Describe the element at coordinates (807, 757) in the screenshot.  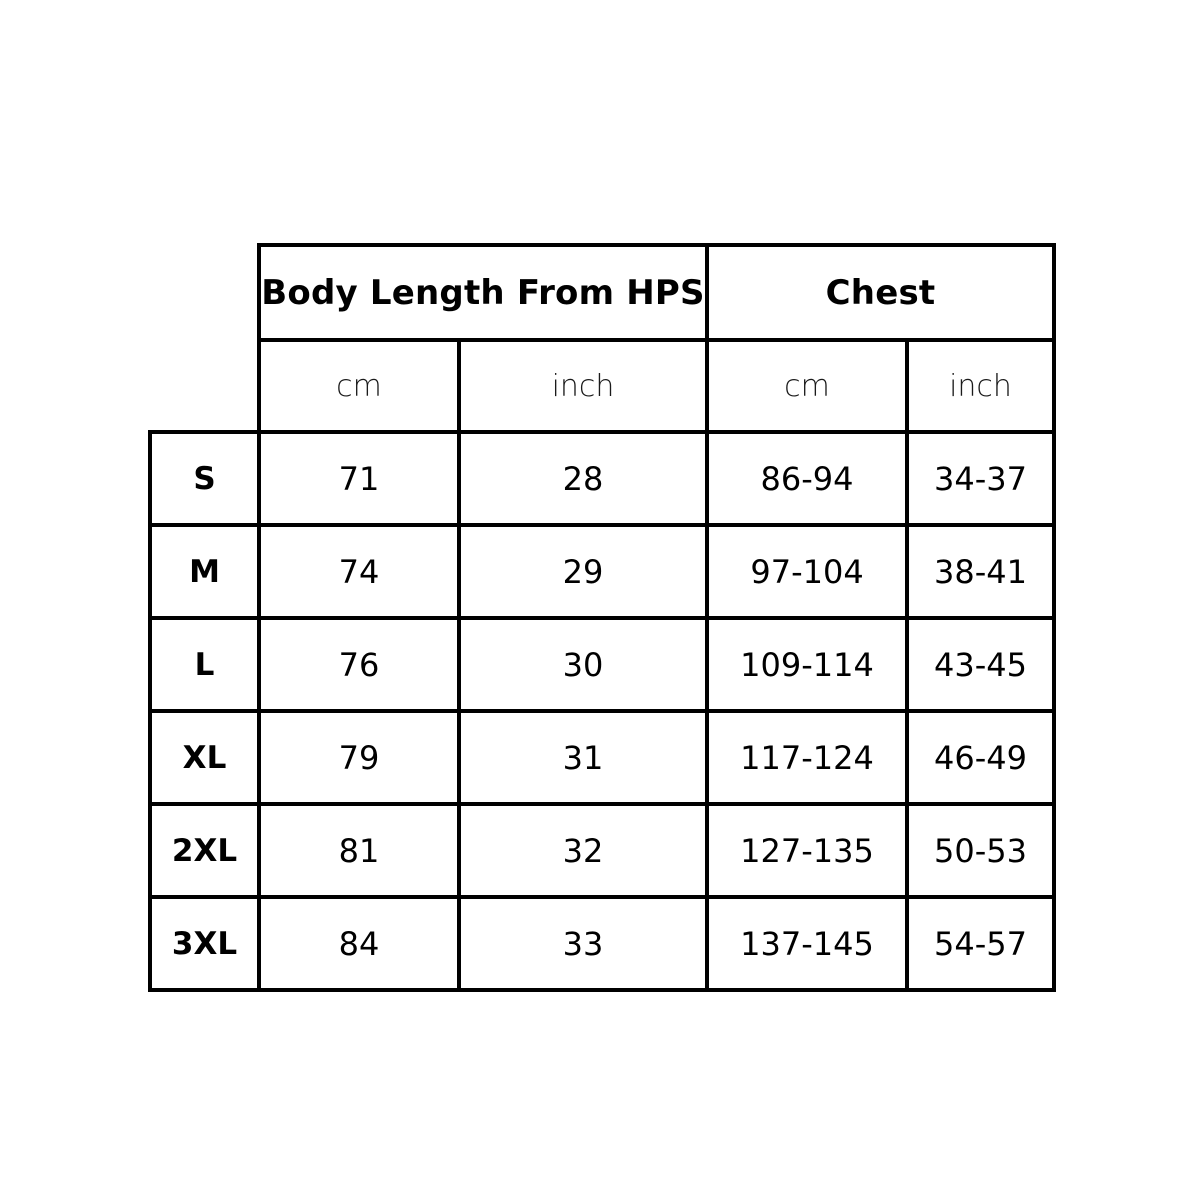
I see `cell-chest-cm: 117-124` at that location.